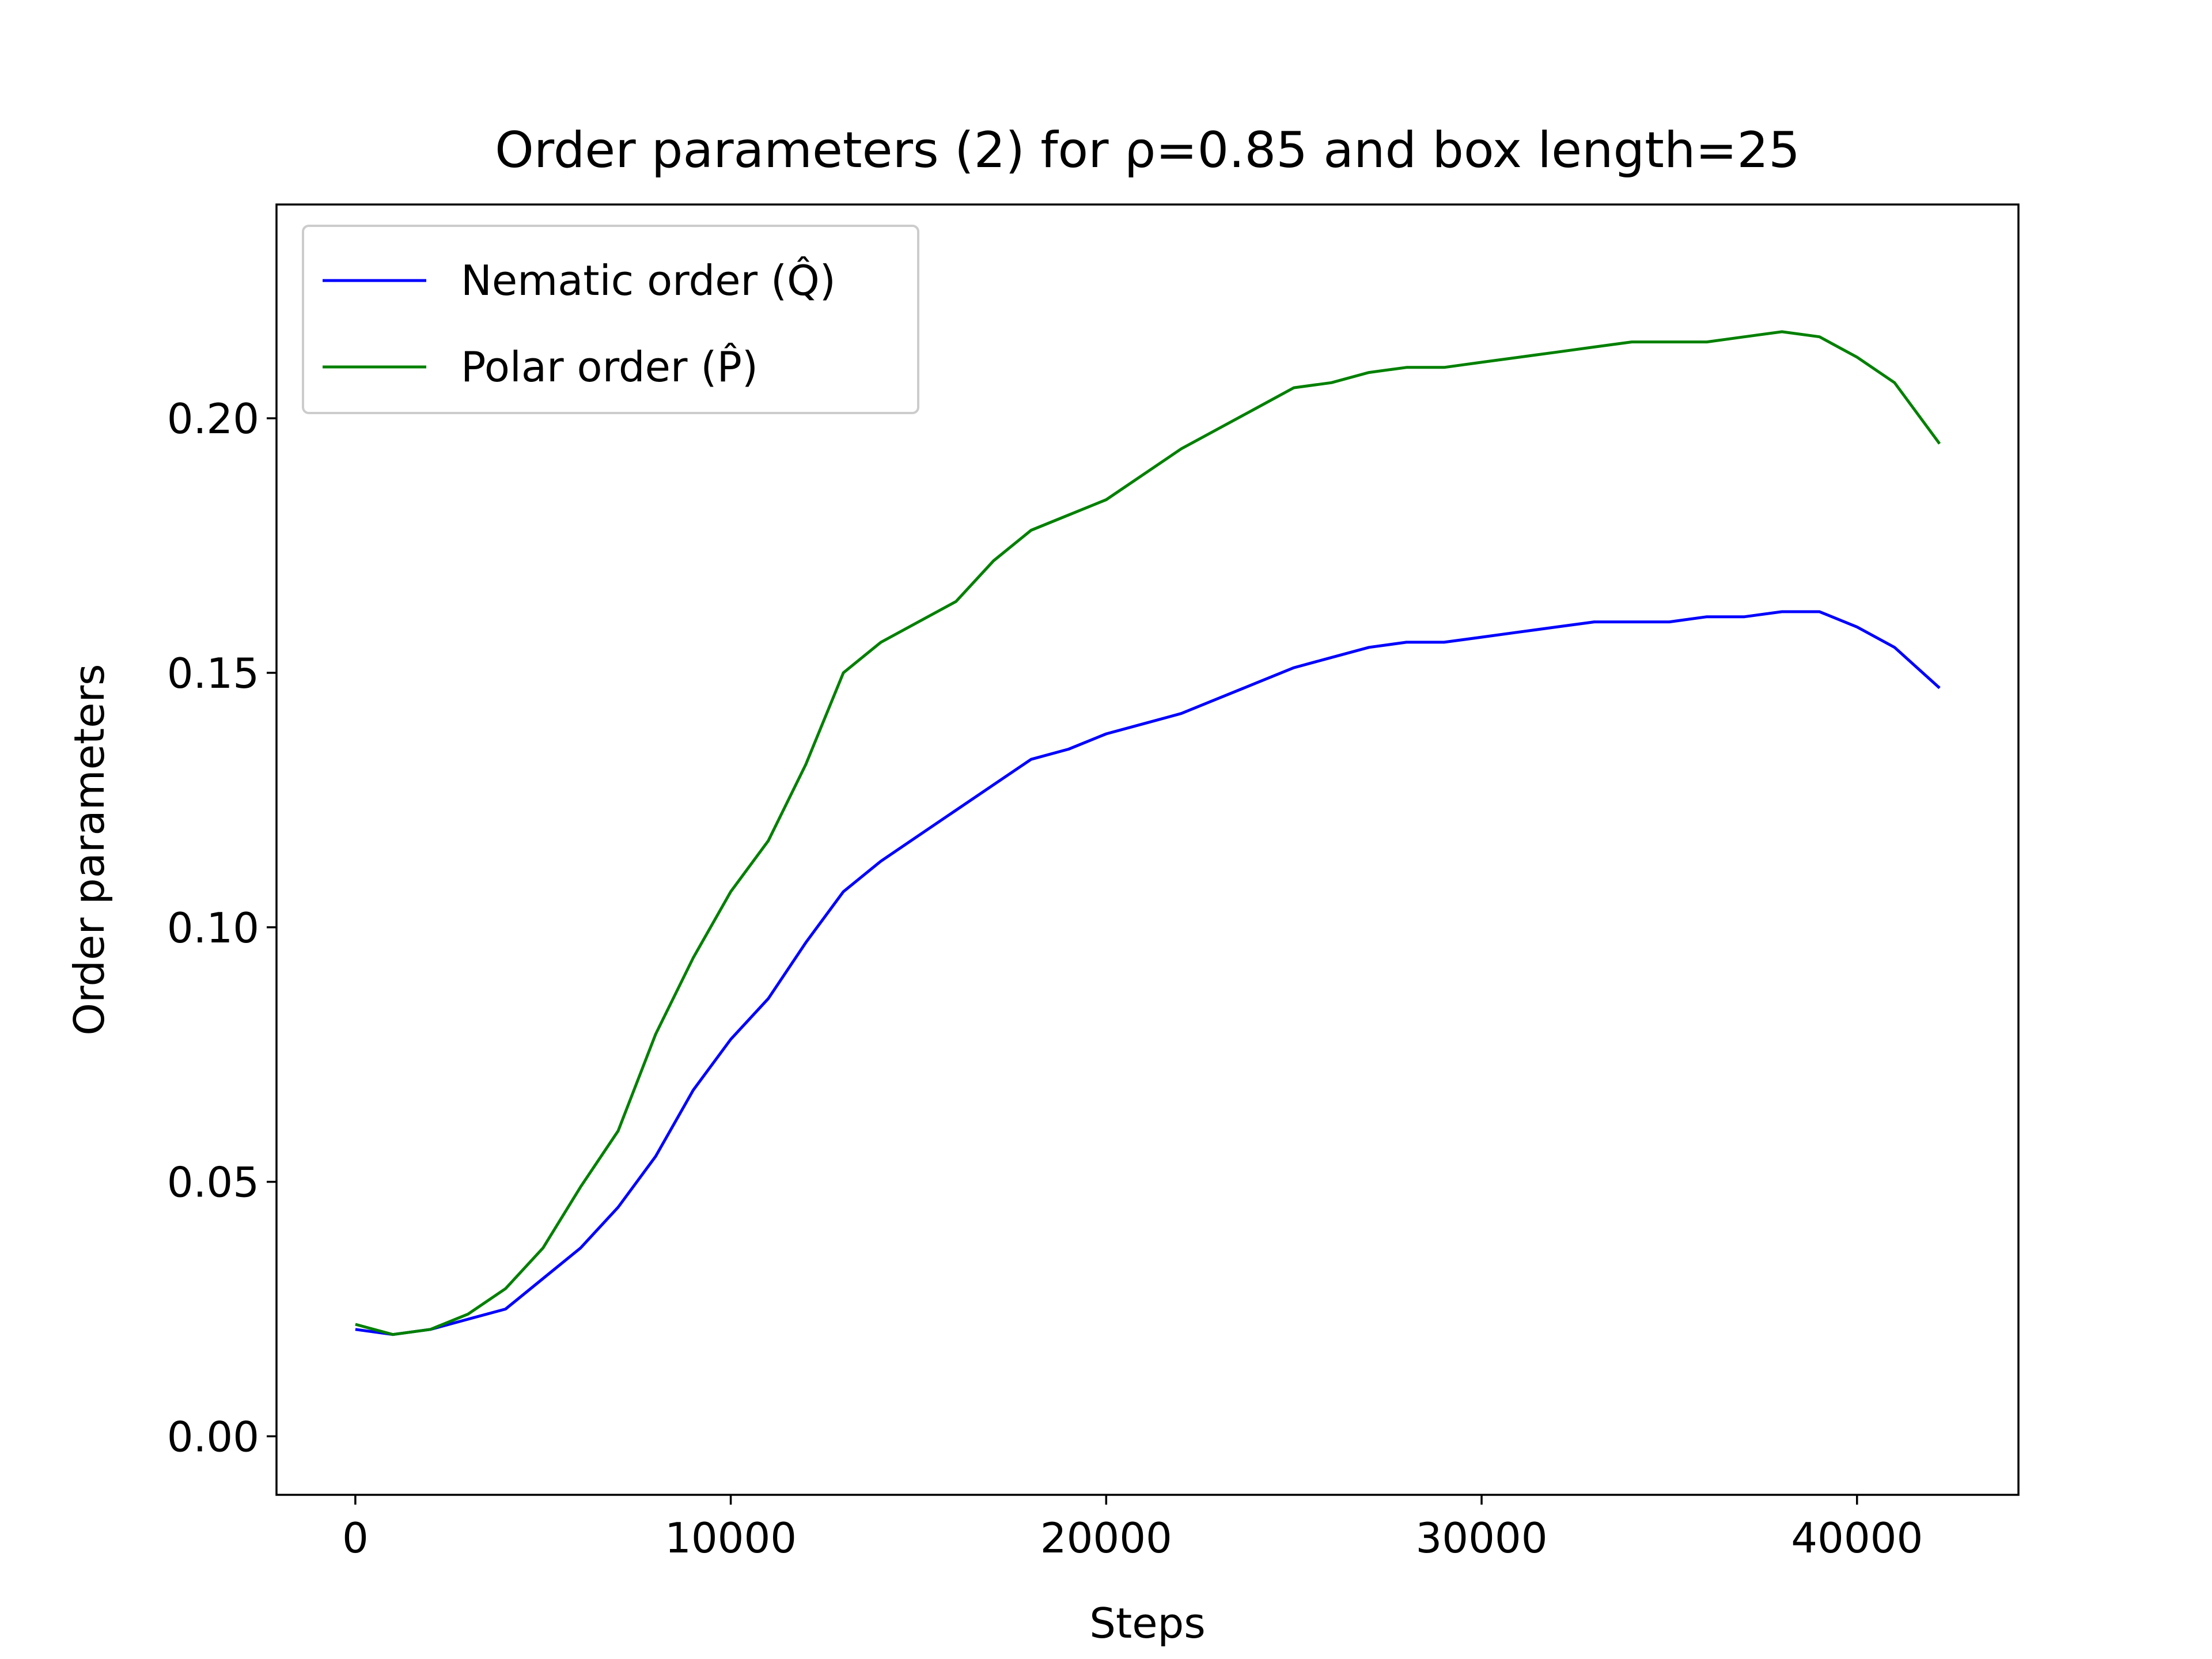 Image resolution: width=2212 pixels, height=1659 pixels. I want to click on y-tick-label: 0.00, so click(213, 1436).